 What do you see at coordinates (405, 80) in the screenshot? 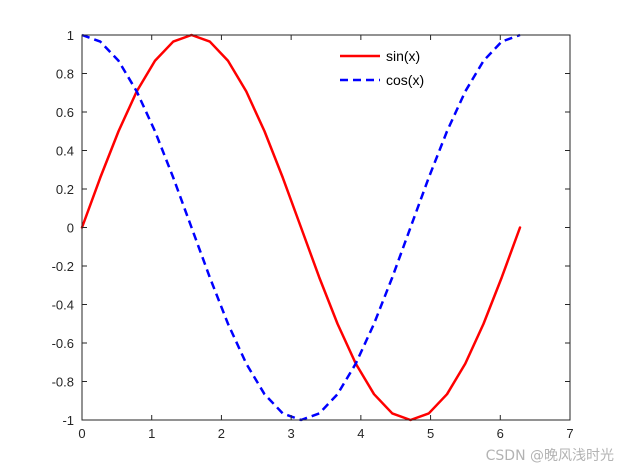
I see `legend-label-cos: cos(x)` at bounding box center [405, 80].